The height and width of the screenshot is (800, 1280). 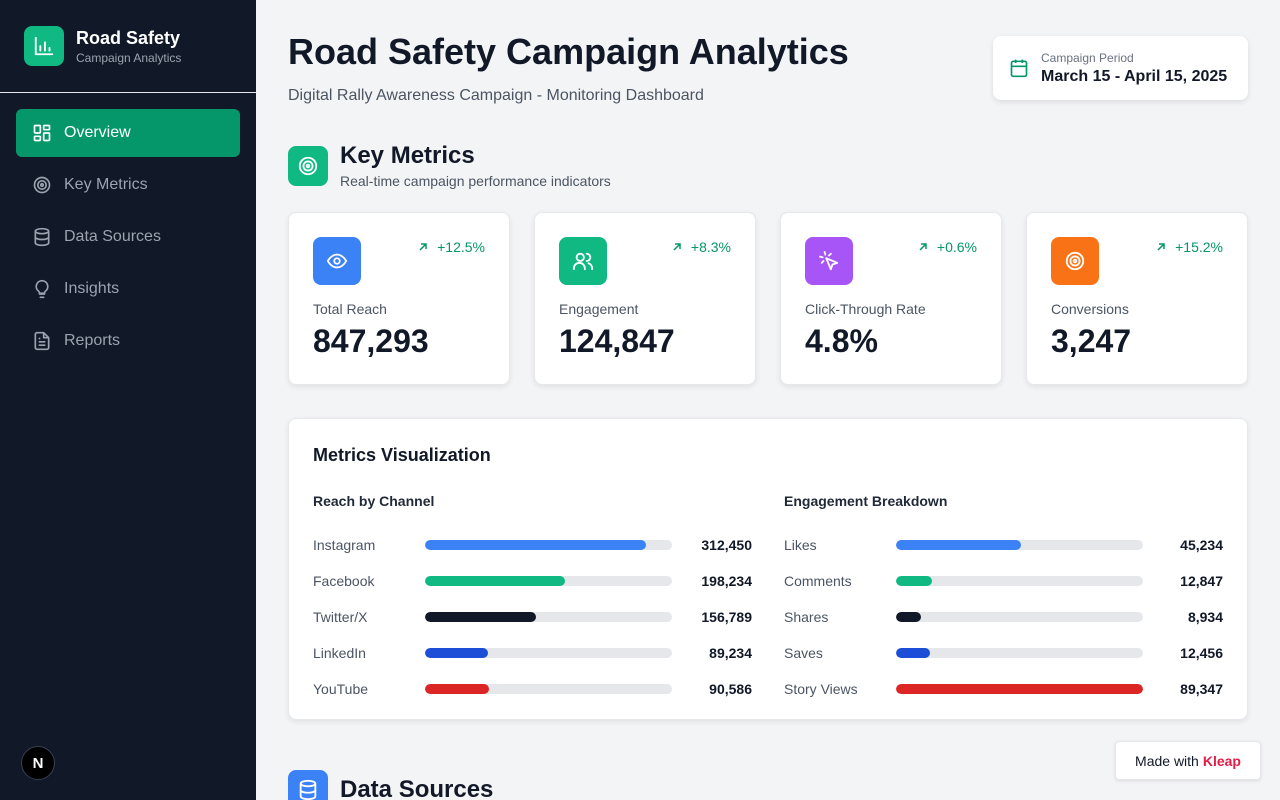 I want to click on bar-row: Twitter/X 156,789, so click(x=532, y=617).